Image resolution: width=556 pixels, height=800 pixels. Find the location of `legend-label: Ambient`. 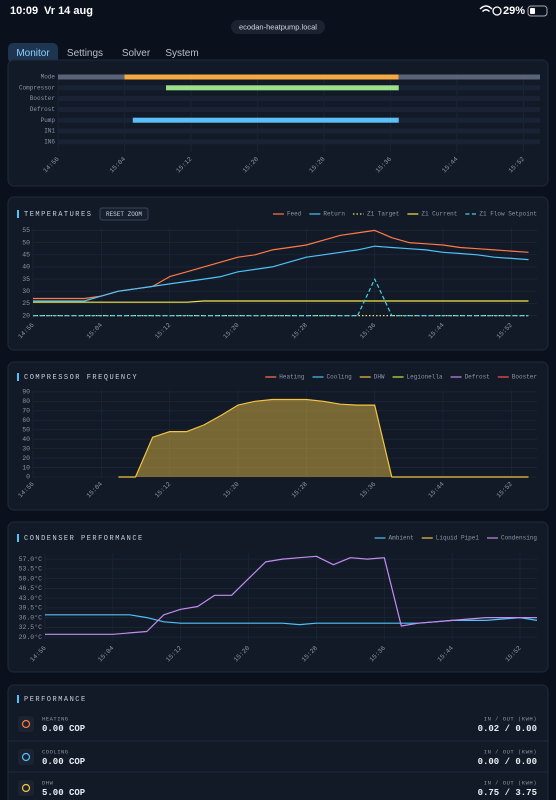

legend-label: Ambient is located at coordinates (401, 538).